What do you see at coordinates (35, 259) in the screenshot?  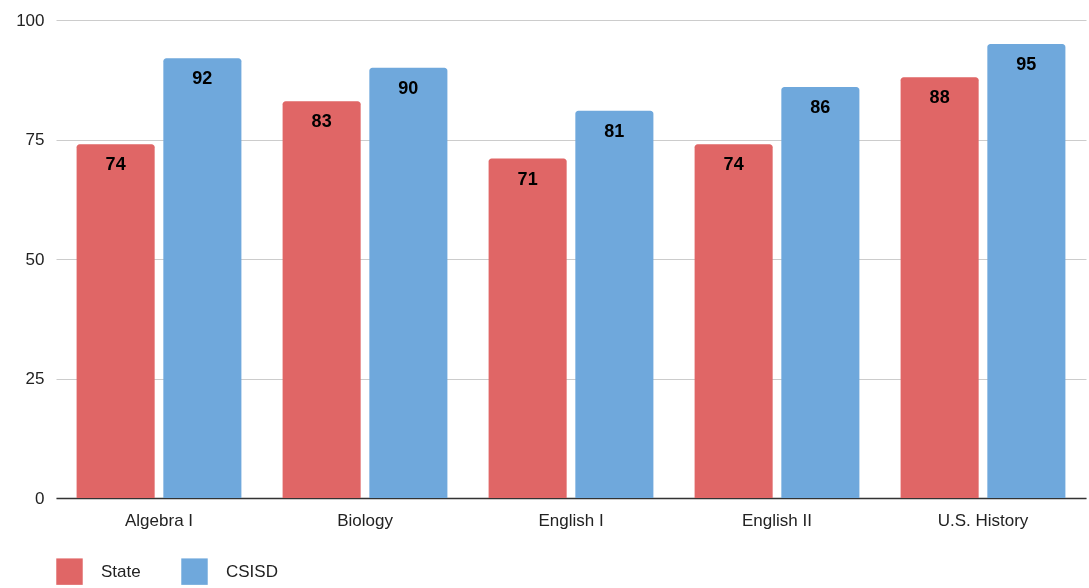 I see `y-tick-label: 50` at bounding box center [35, 259].